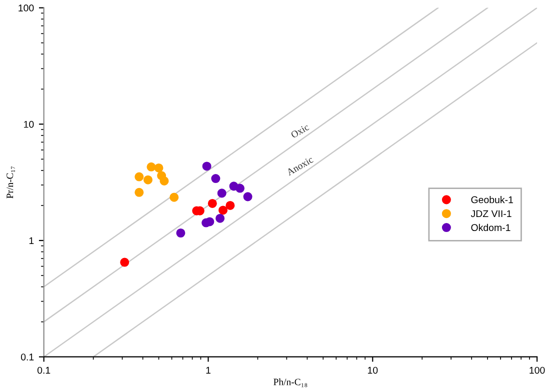 The height and width of the screenshot is (390, 548). I want to click on x-tick-label: 0.1, so click(43, 370).